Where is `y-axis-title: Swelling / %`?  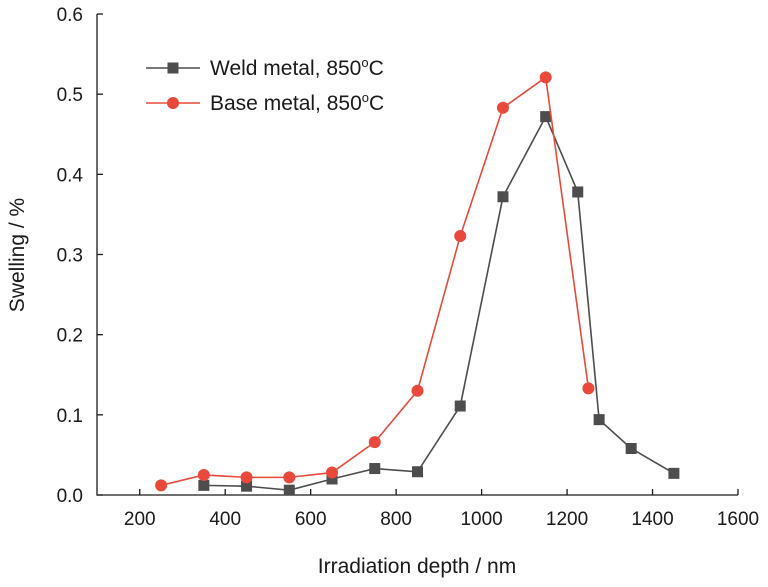 y-axis-title: Swelling / % is located at coordinates (17, 255).